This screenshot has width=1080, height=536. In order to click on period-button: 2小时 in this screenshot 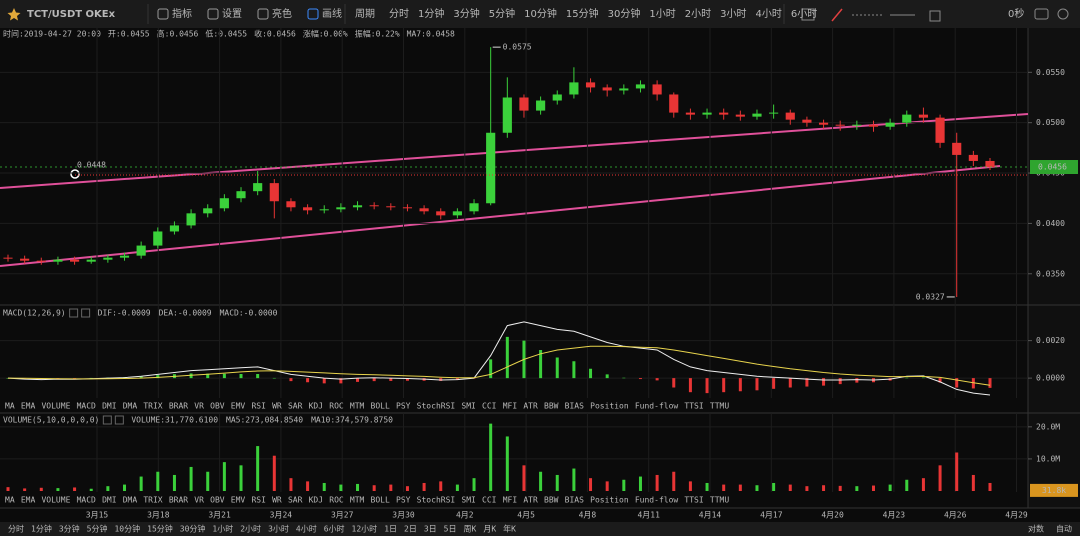, I will do `click(698, 14)`.